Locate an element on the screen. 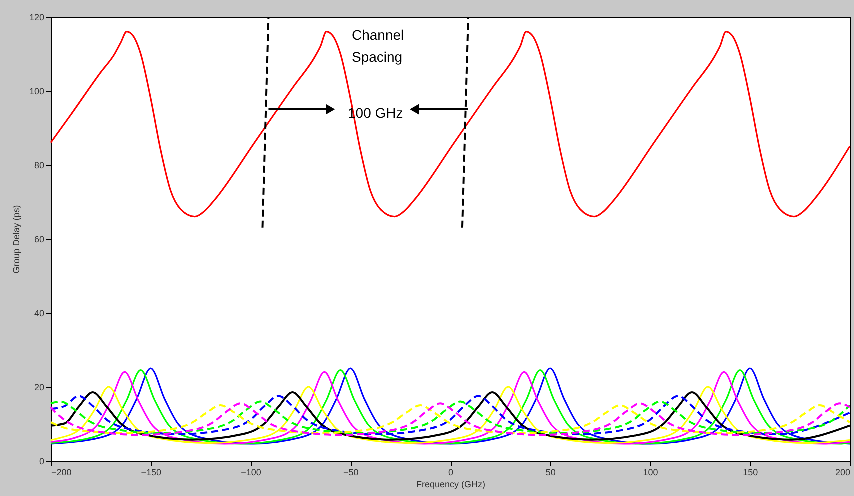 This screenshot has width=854, height=496. x-tick-label: 50 is located at coordinates (551, 473).